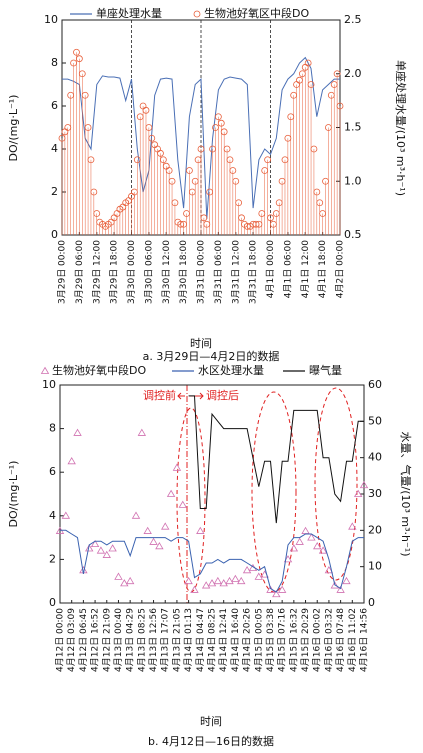 Image resolution: width=423 pixels, height=753 pixels. Describe the element at coordinates (322, 269) in the screenshot. I see `x-tick-label: 4月1日 18:00` at that location.